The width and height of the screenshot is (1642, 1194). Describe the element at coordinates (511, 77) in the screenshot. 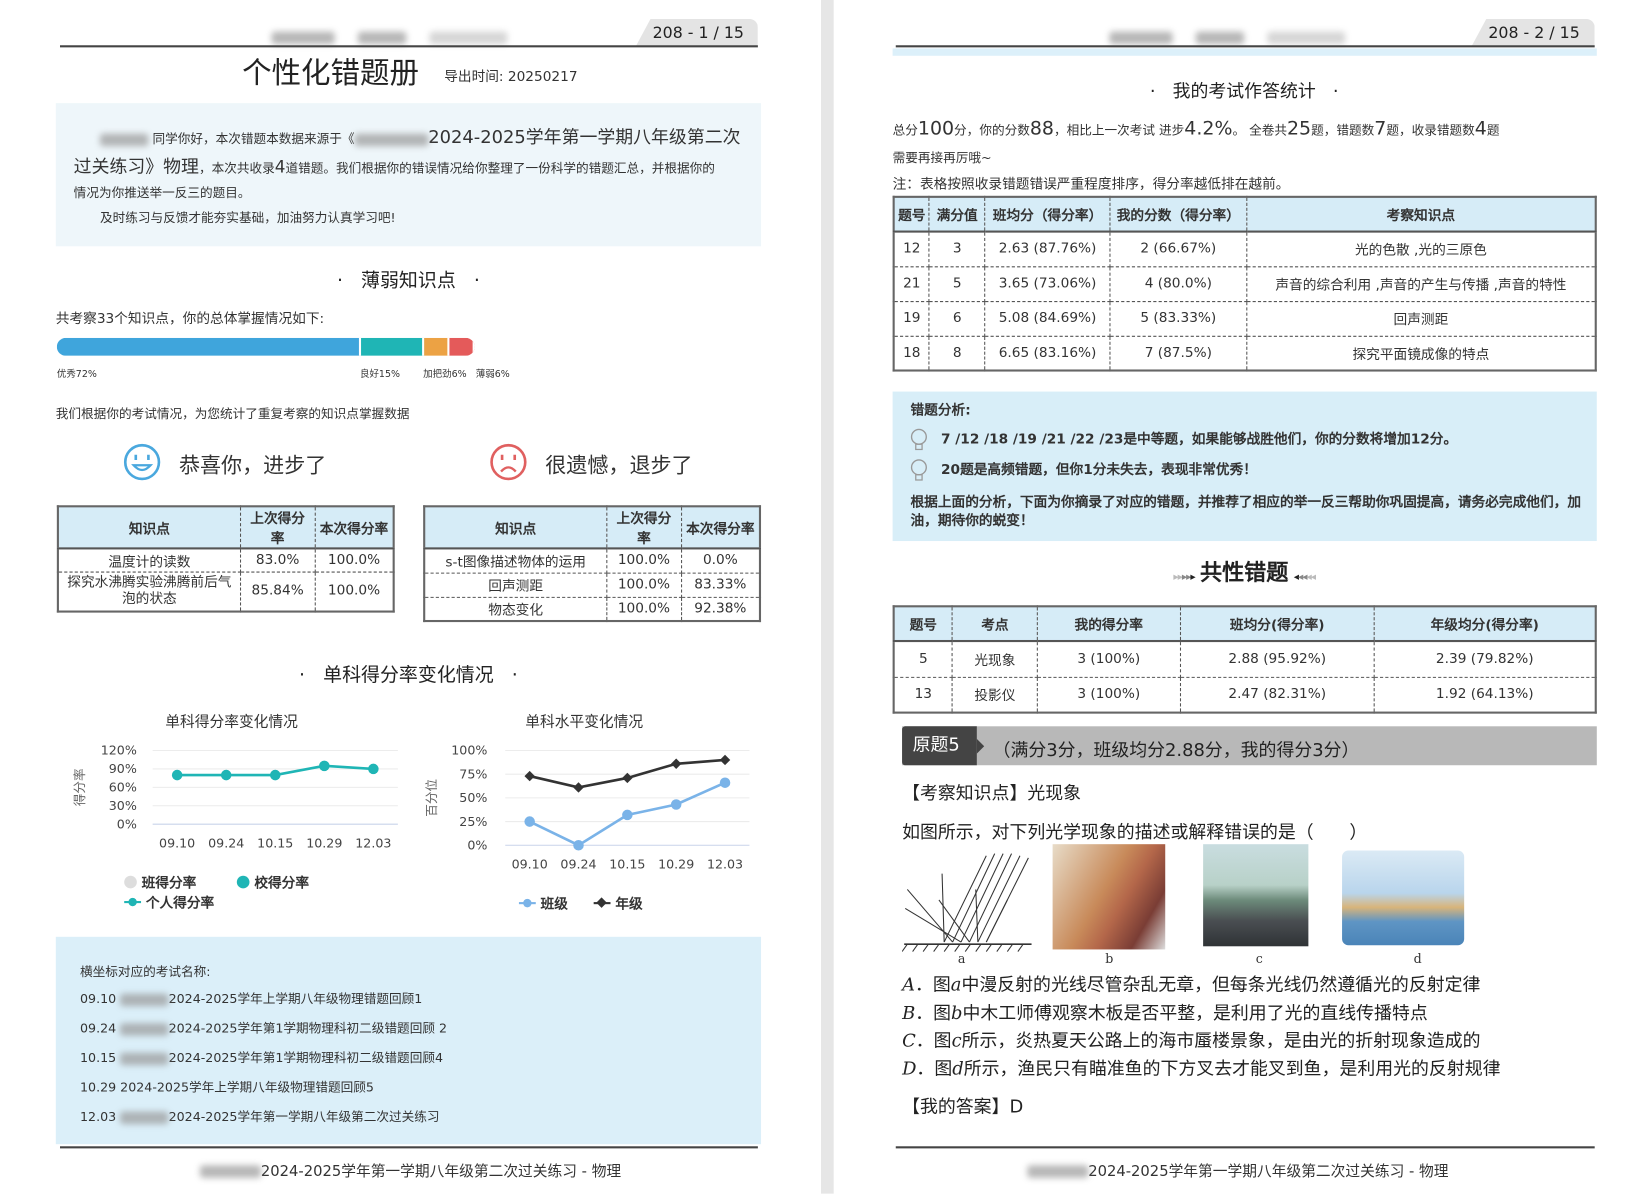

I see `export-time: 导出时间: 20250217` at that location.